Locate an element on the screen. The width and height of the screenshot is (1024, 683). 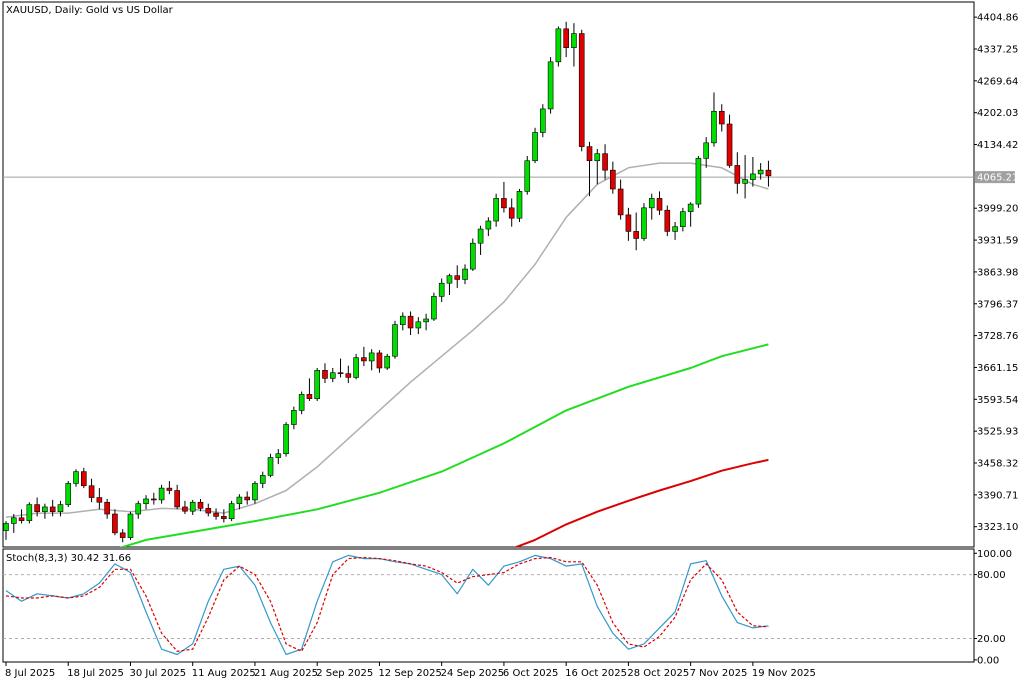
time-tick-label: 24 Sep 2025 is located at coordinates (472, 673).